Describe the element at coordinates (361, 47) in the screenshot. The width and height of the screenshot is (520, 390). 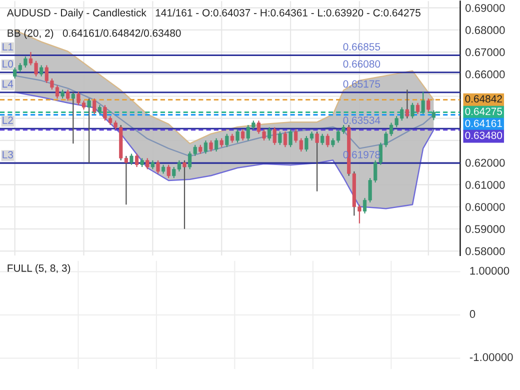
I see `ref-line-label: 0.66855` at that location.